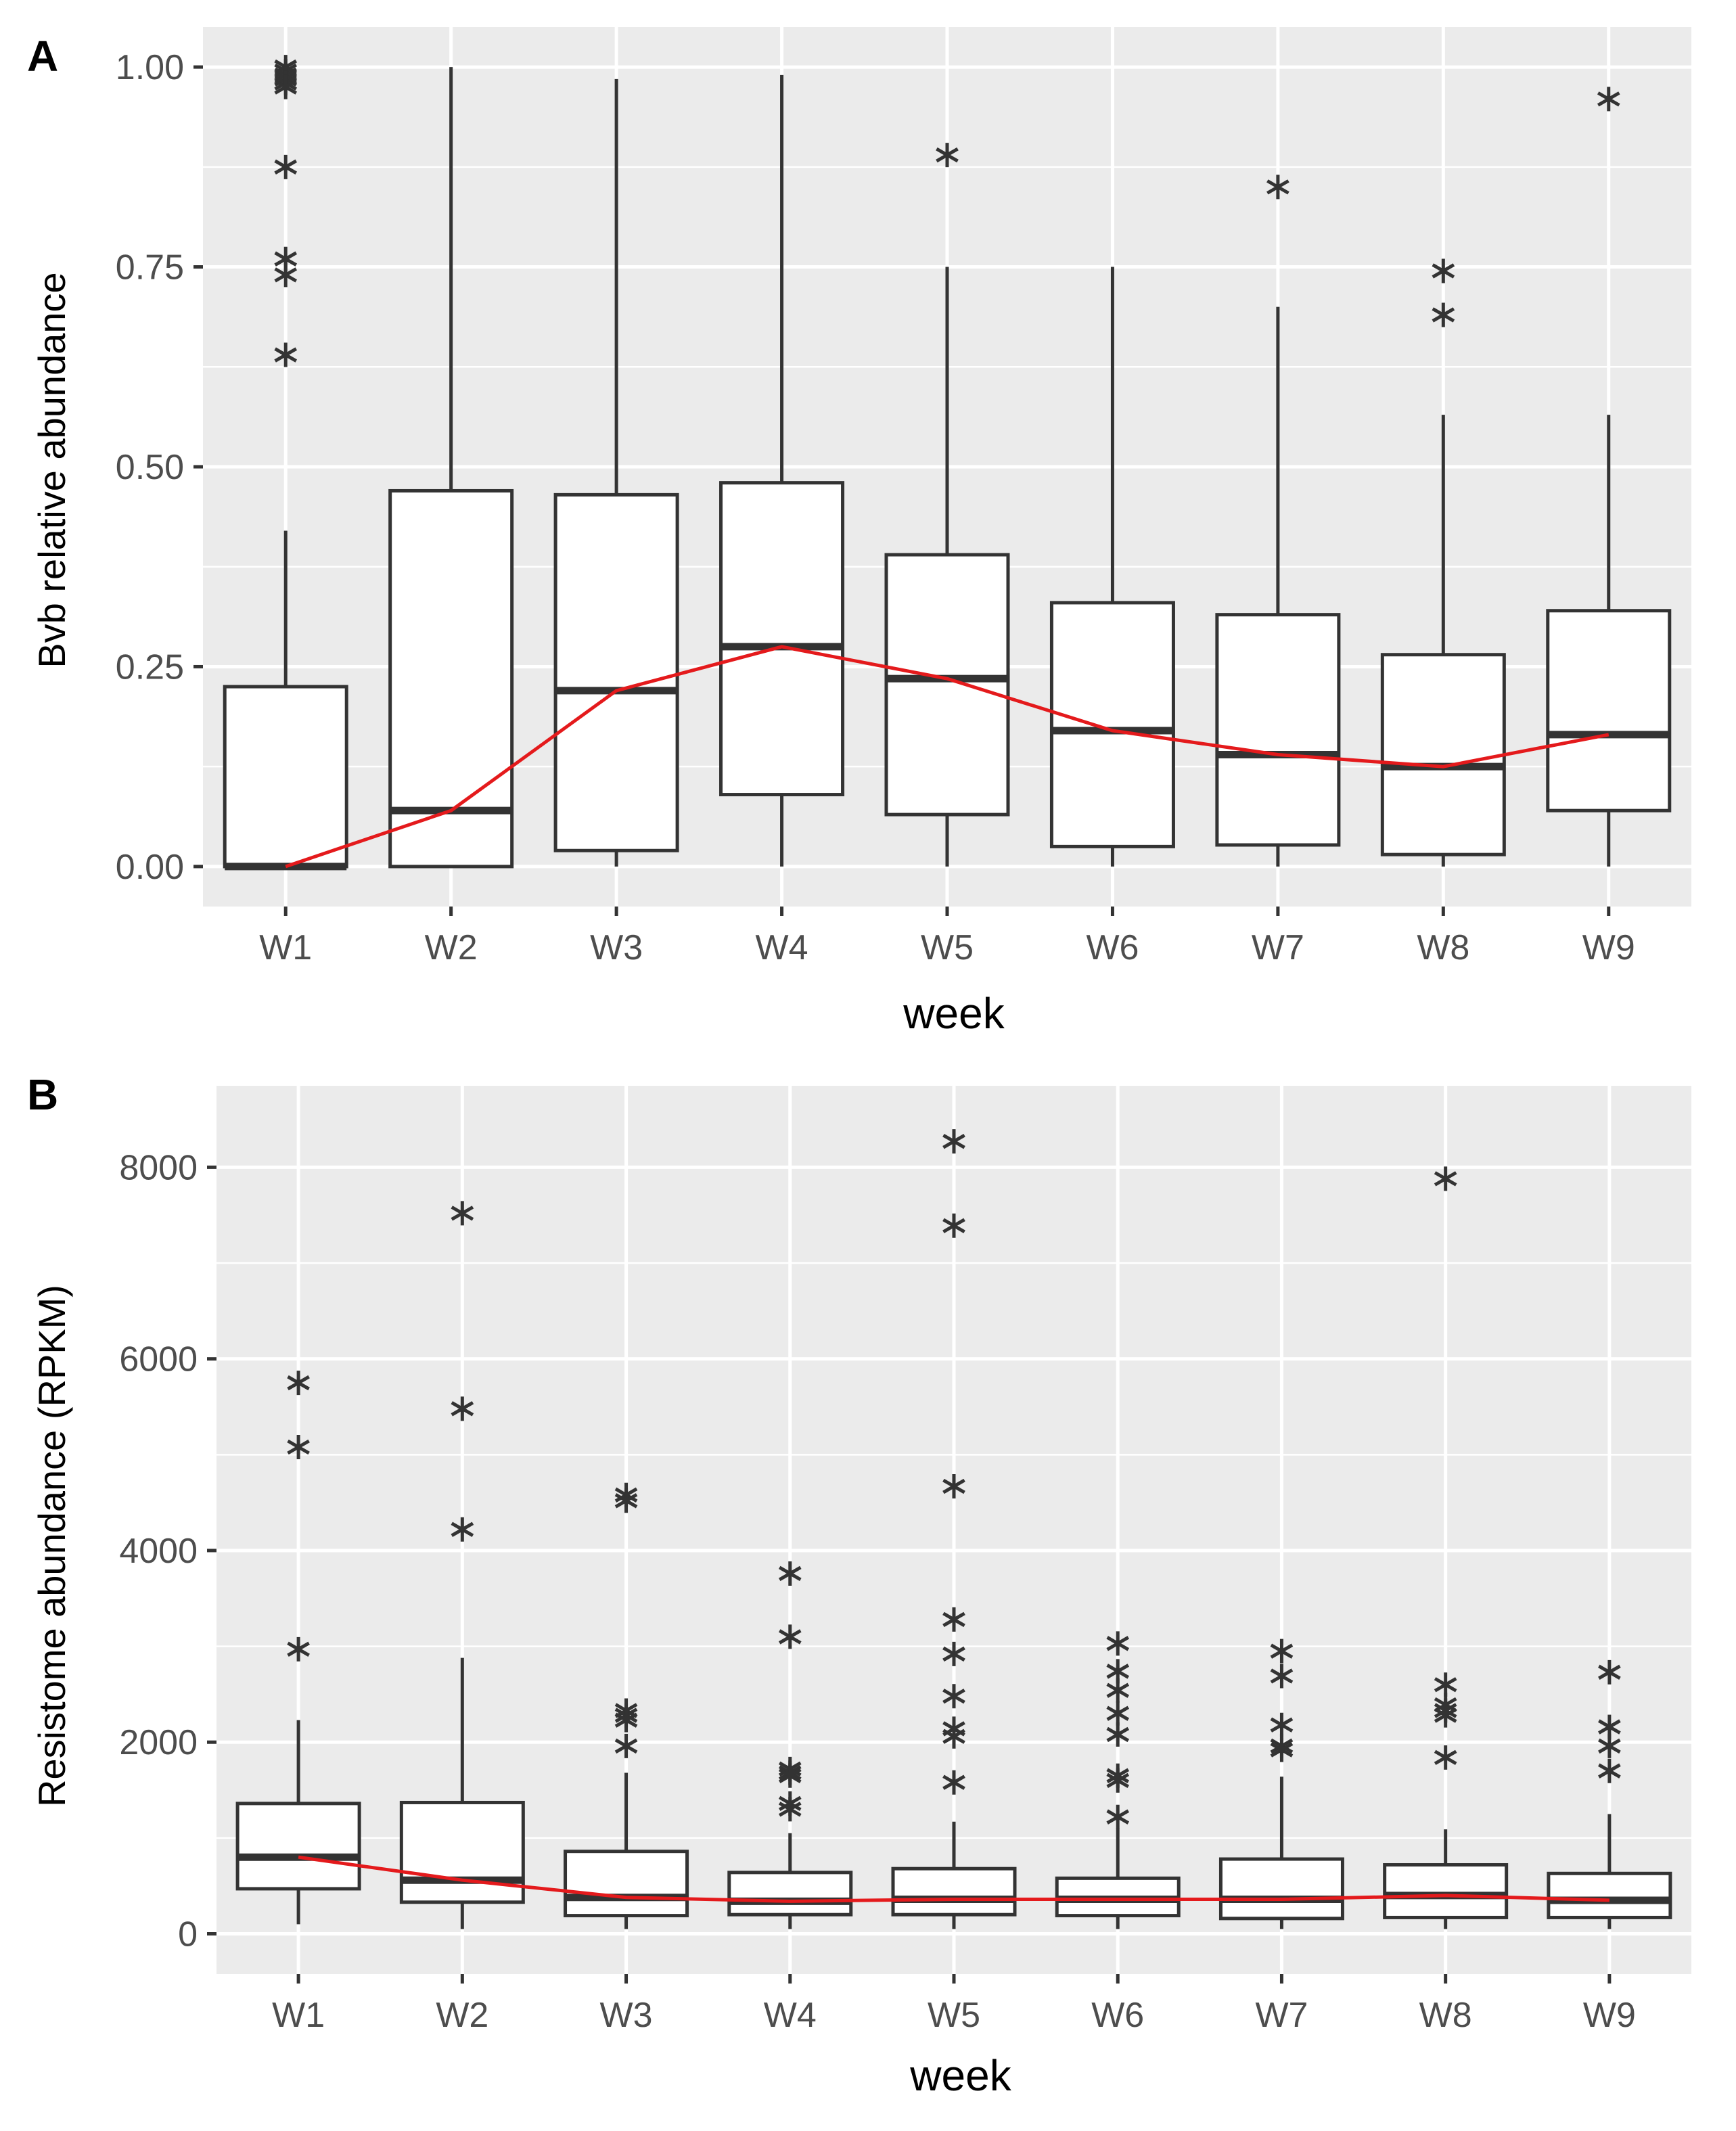 This screenshot has height=2131, width=1736. Describe the element at coordinates (51, 470) in the screenshot. I see `panel-a-y-axis-title: Bvb relative abundance` at that location.